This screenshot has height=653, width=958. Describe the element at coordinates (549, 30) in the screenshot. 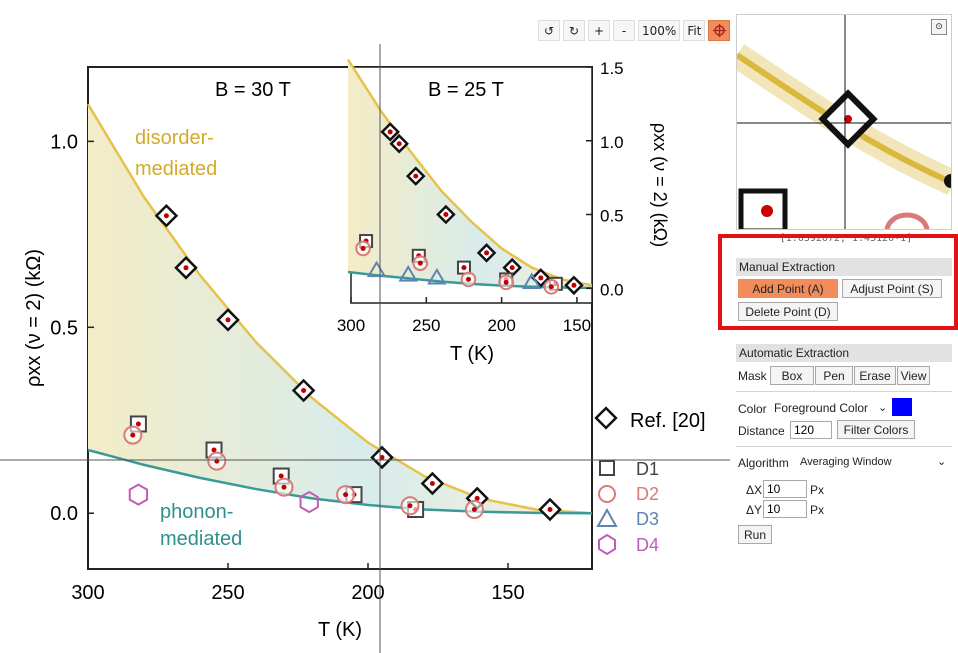

I see `rotate-left-button: ↺` at that location.